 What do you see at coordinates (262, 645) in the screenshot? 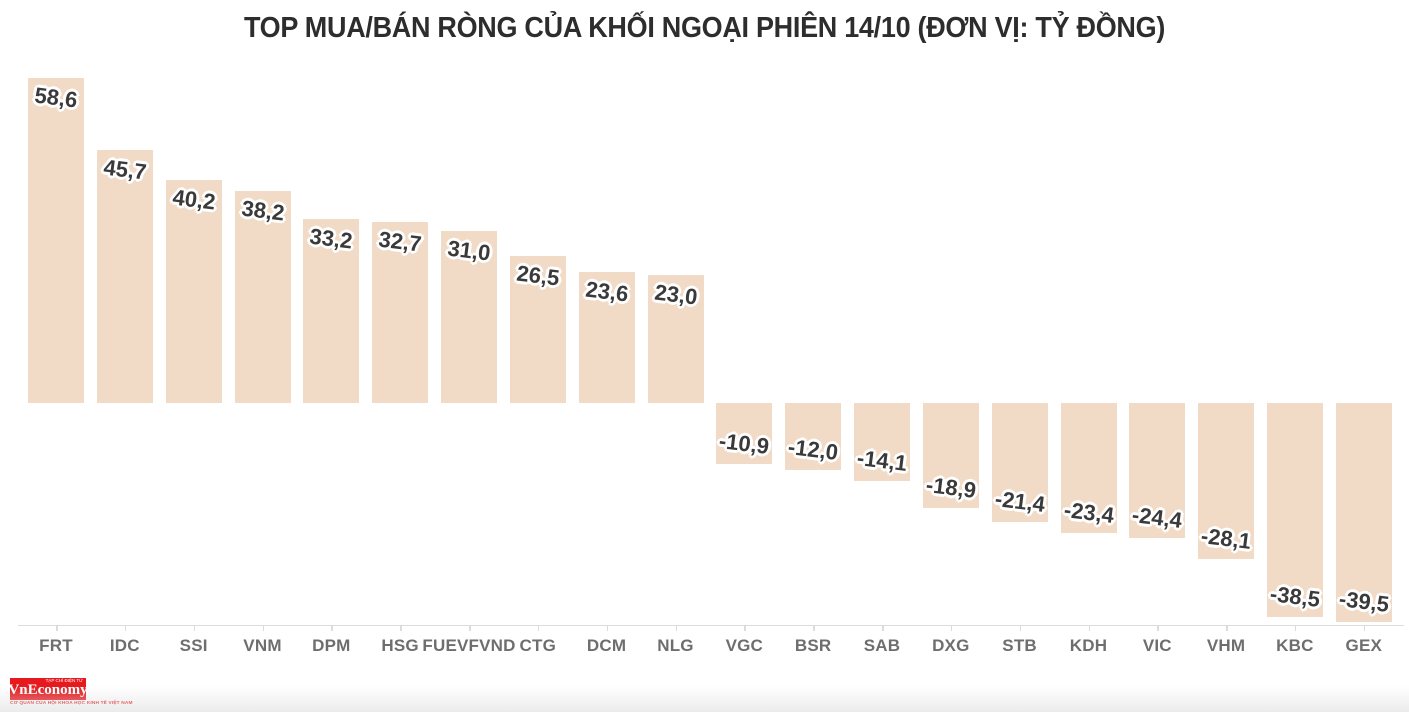
I see `x-label-VNM: VNM` at bounding box center [262, 645].